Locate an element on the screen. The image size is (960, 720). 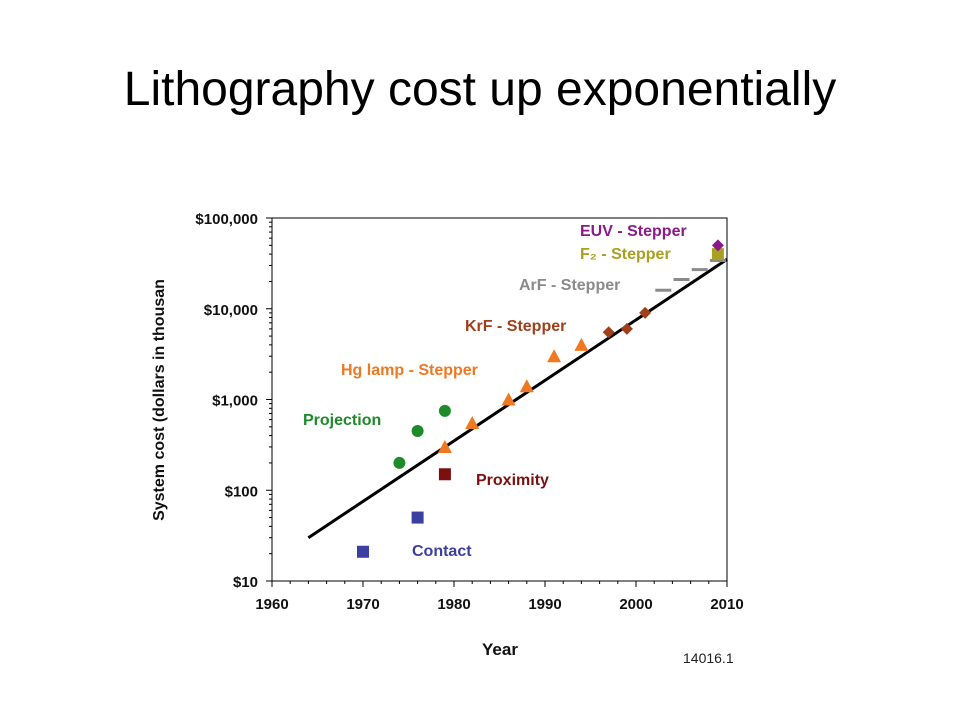
point-euv-stepper is located at coordinates (717, 245).